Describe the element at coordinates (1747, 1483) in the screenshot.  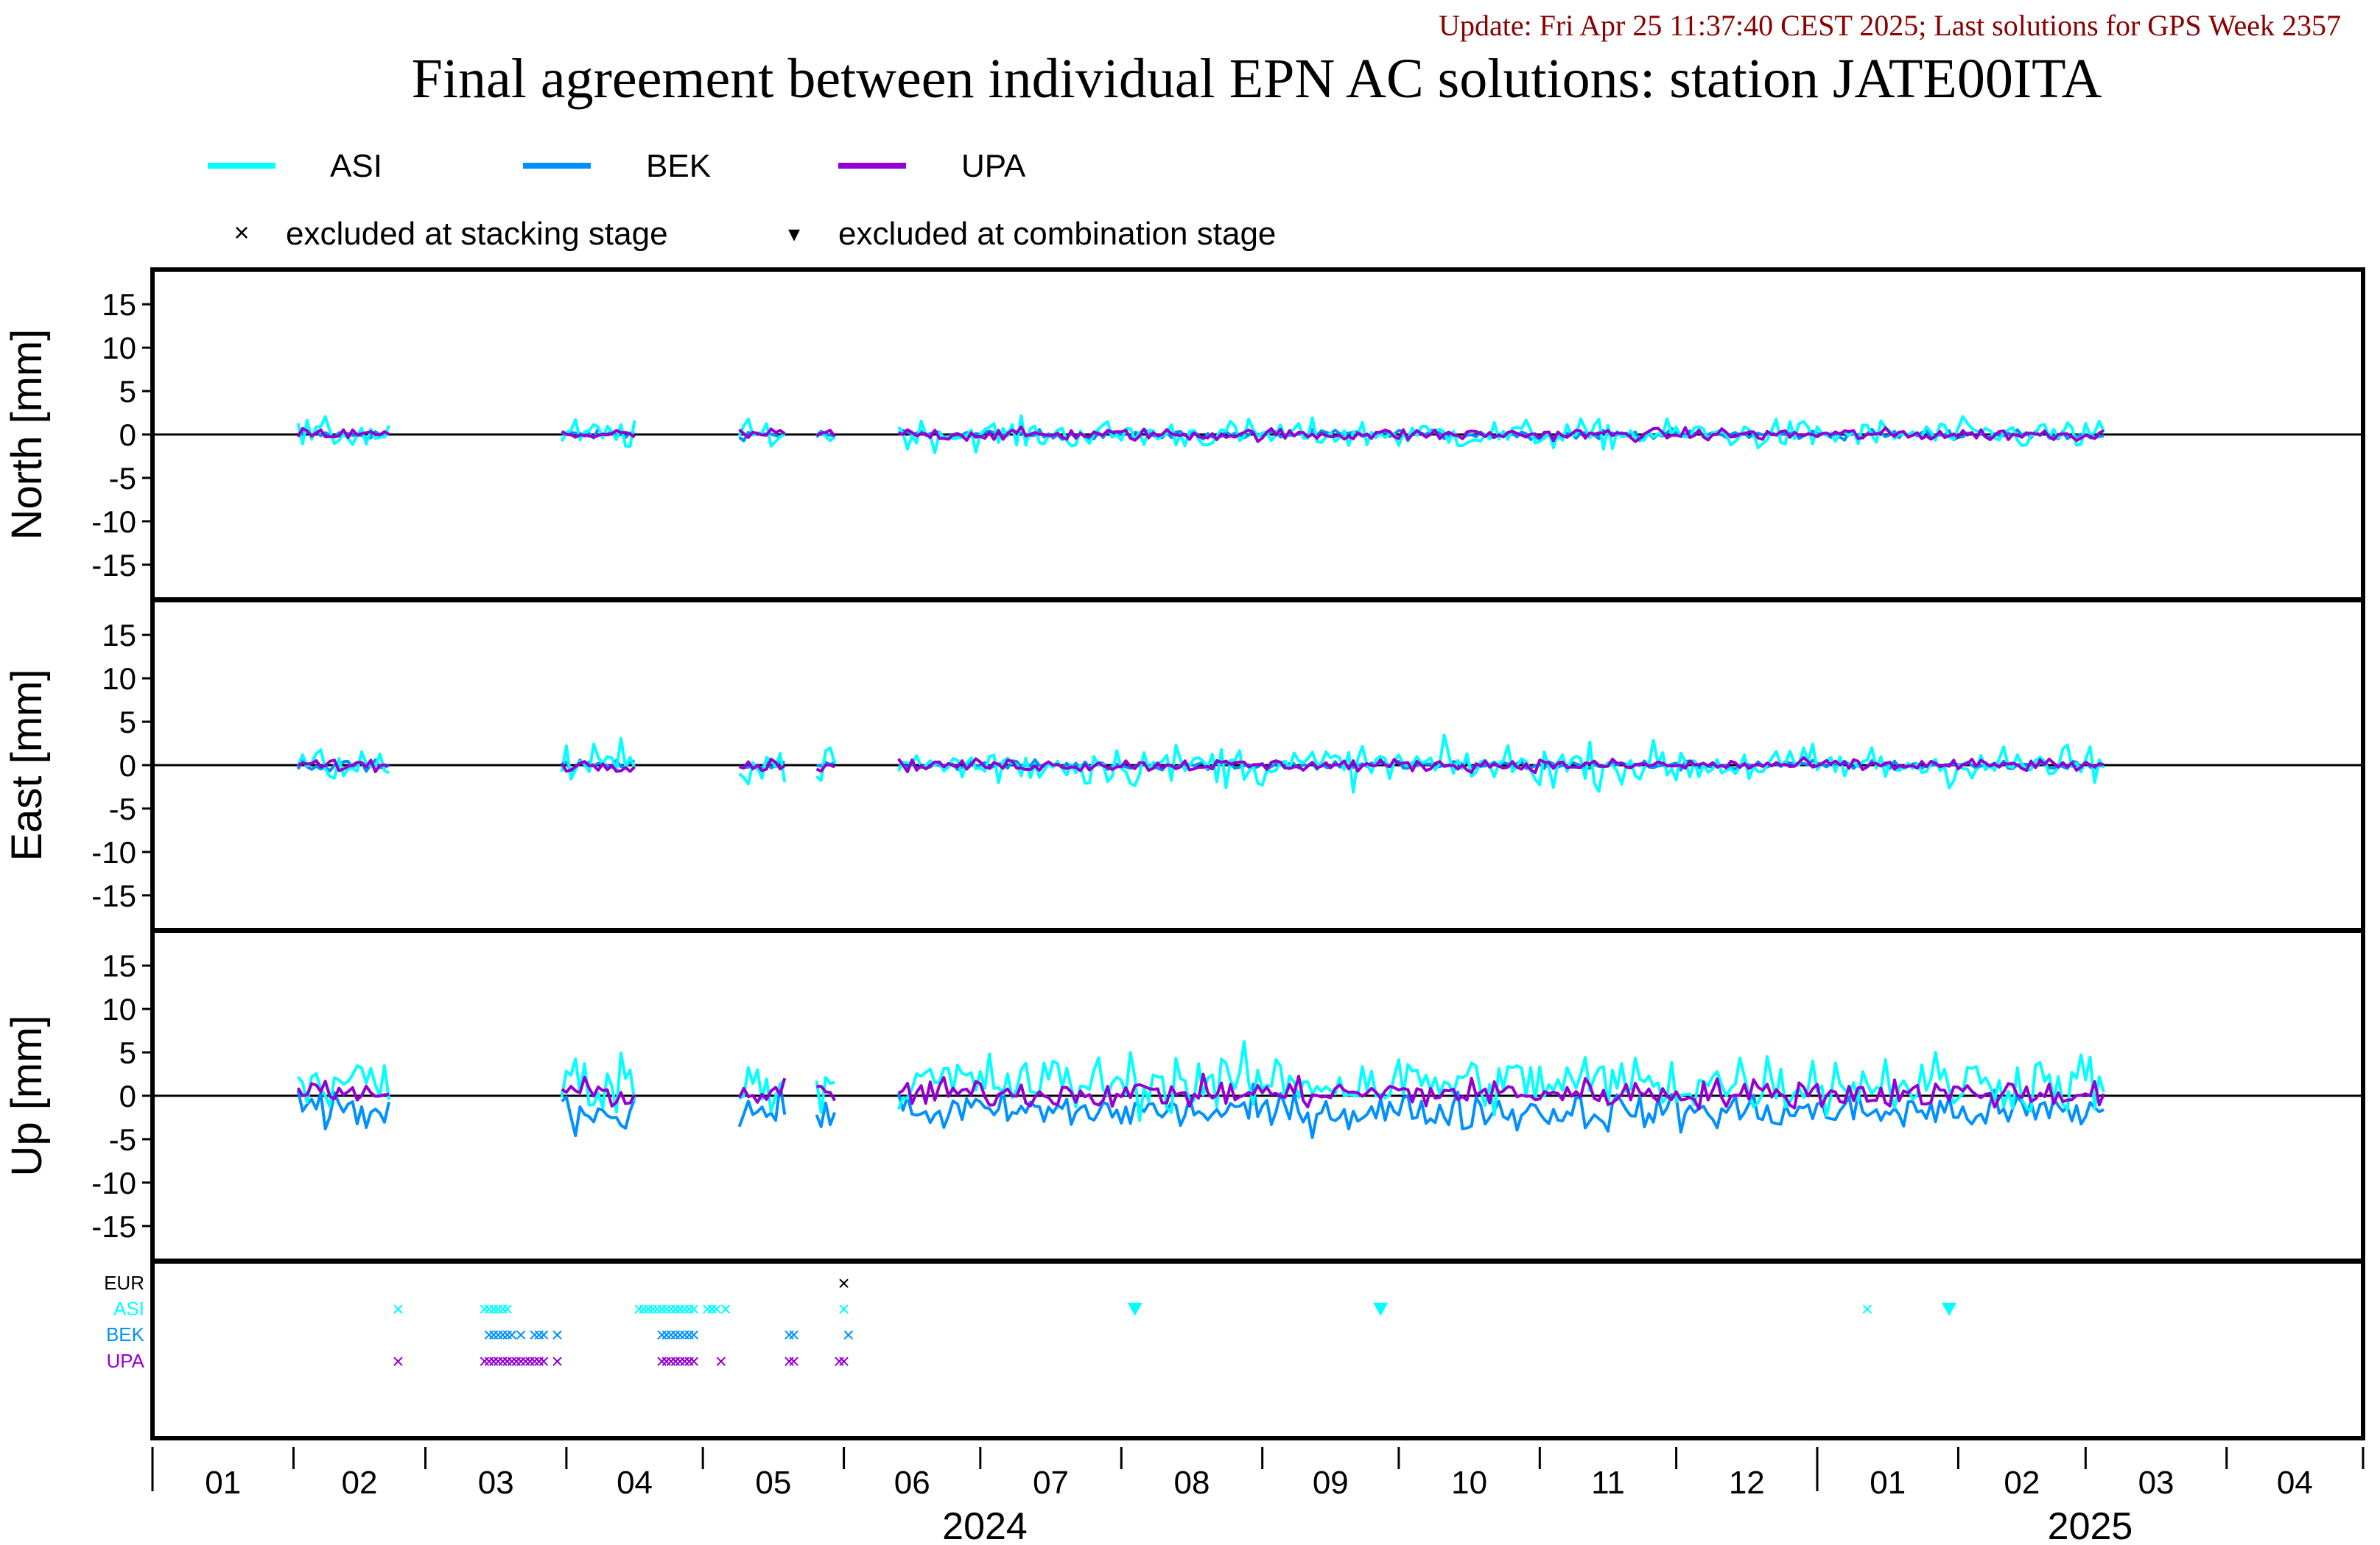
I see `x-tick-label: 12` at that location.